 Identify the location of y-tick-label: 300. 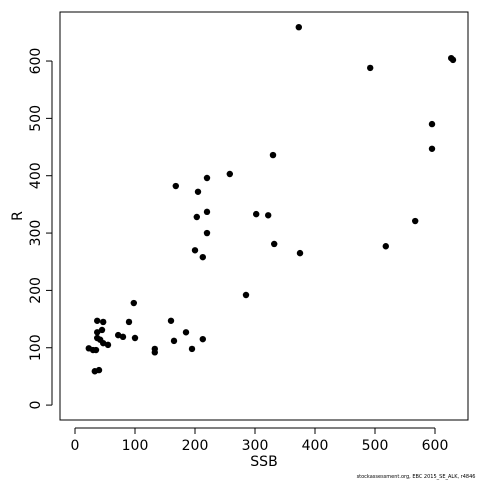
(36, 233).